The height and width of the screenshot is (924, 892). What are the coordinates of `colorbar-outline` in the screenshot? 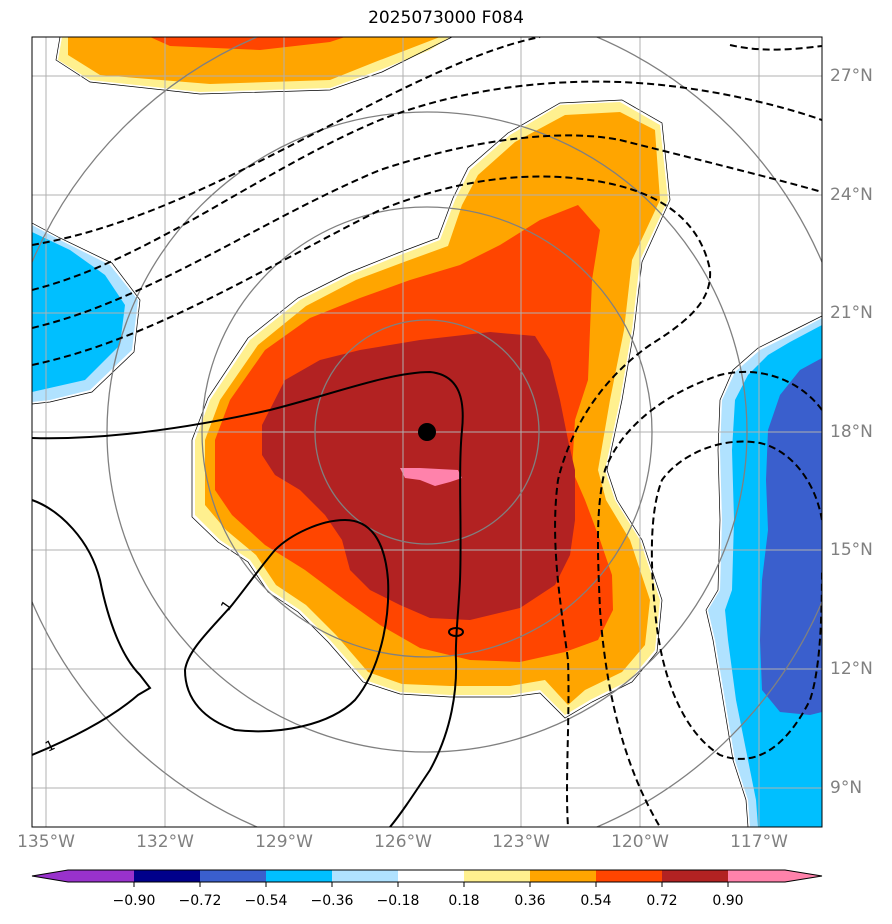 It's located at (427, 876).